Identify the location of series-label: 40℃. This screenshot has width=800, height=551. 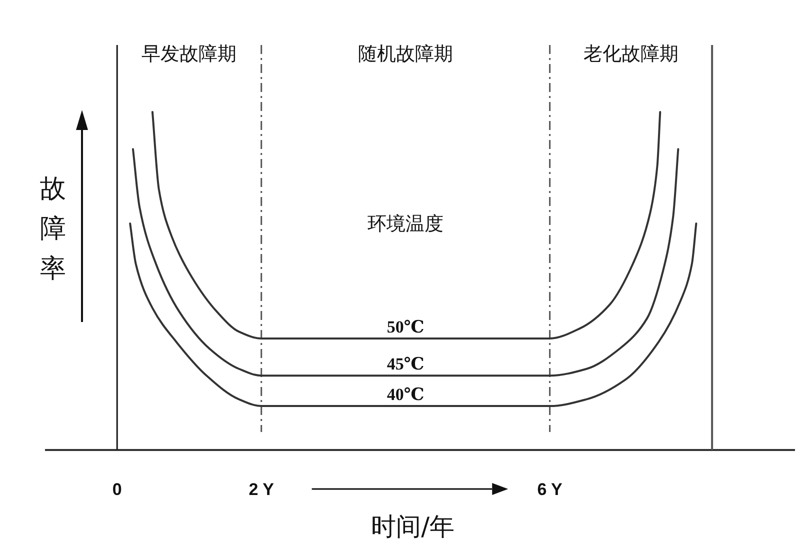
(405, 394).